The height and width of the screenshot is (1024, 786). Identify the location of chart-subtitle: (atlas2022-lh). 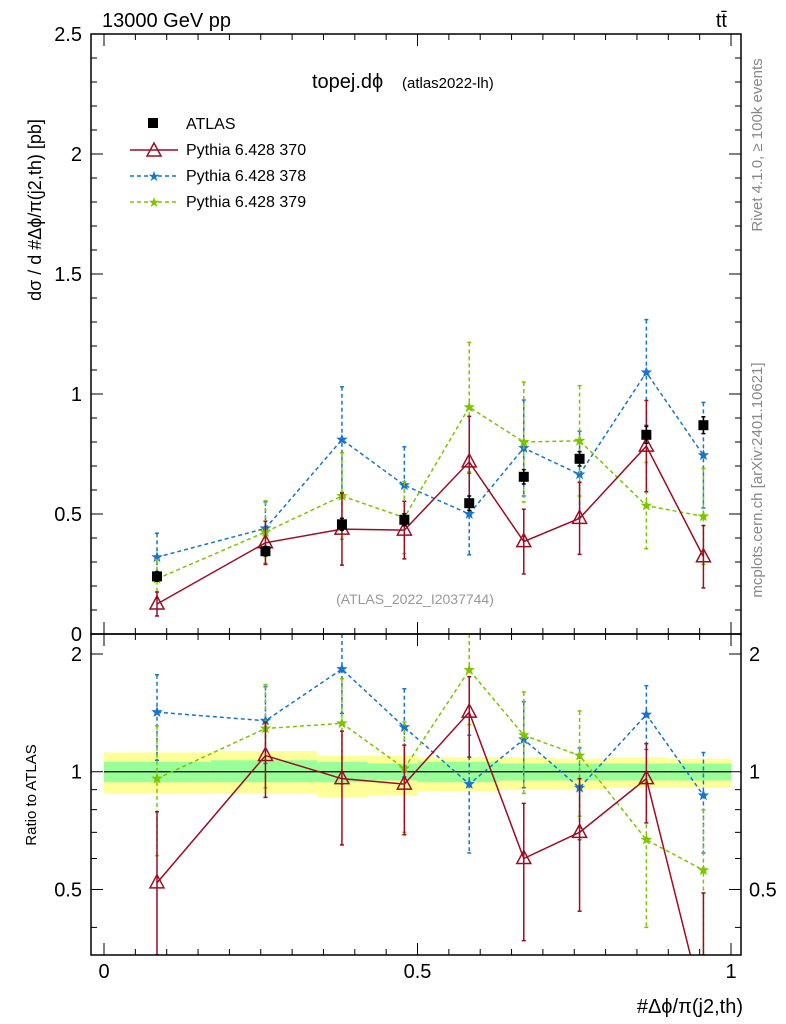
(448, 83).